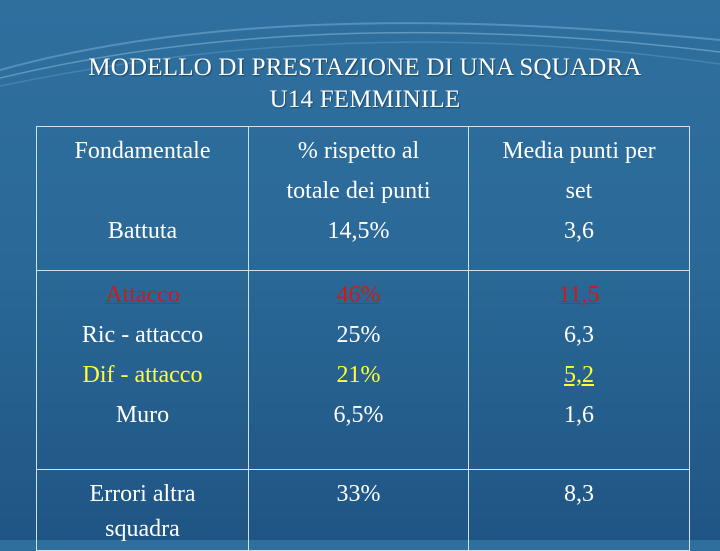 Image resolution: width=720 pixels, height=551 pixels. Describe the element at coordinates (358, 510) in the screenshot. I see `cell-errori-percent: 33%` at that location.